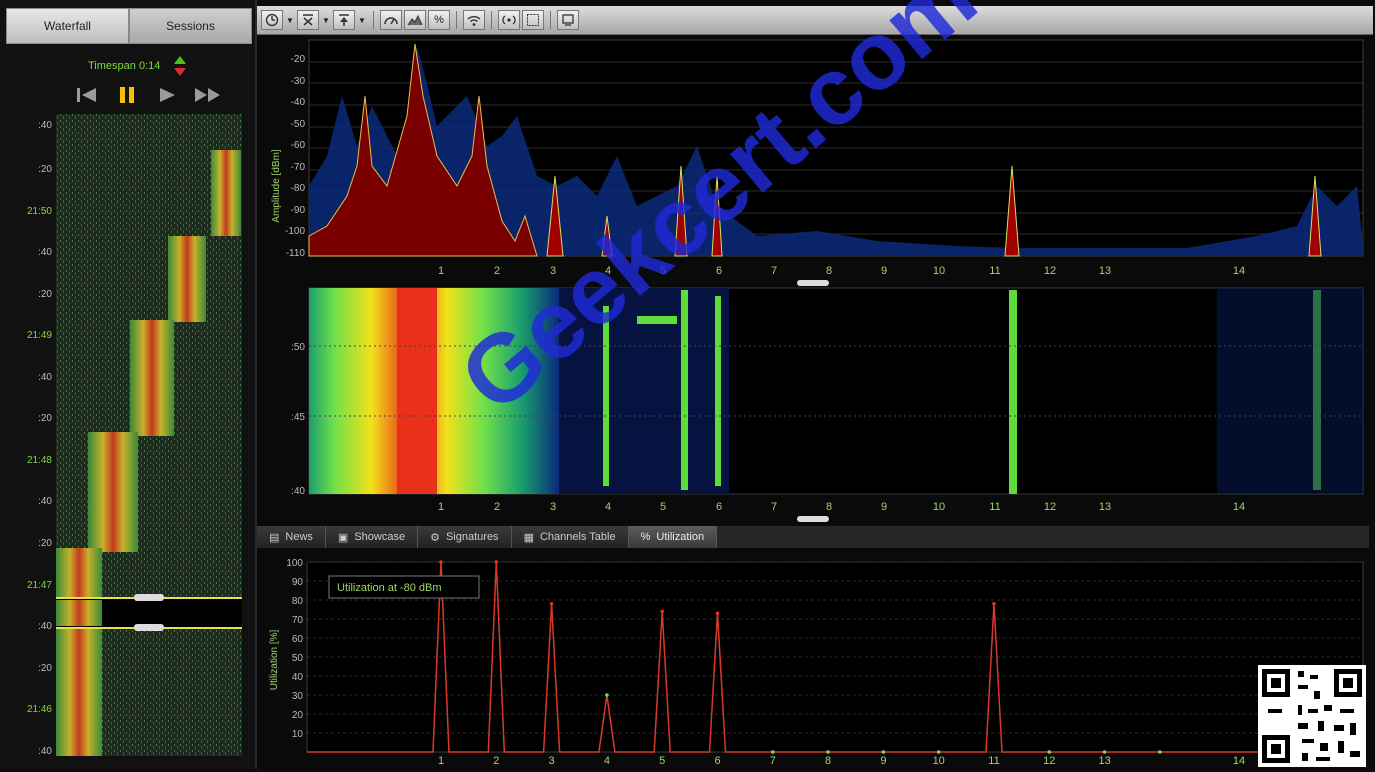 Image resolution: width=1375 pixels, height=772 pixels. I want to click on time-label: 21:47, so click(39, 585).